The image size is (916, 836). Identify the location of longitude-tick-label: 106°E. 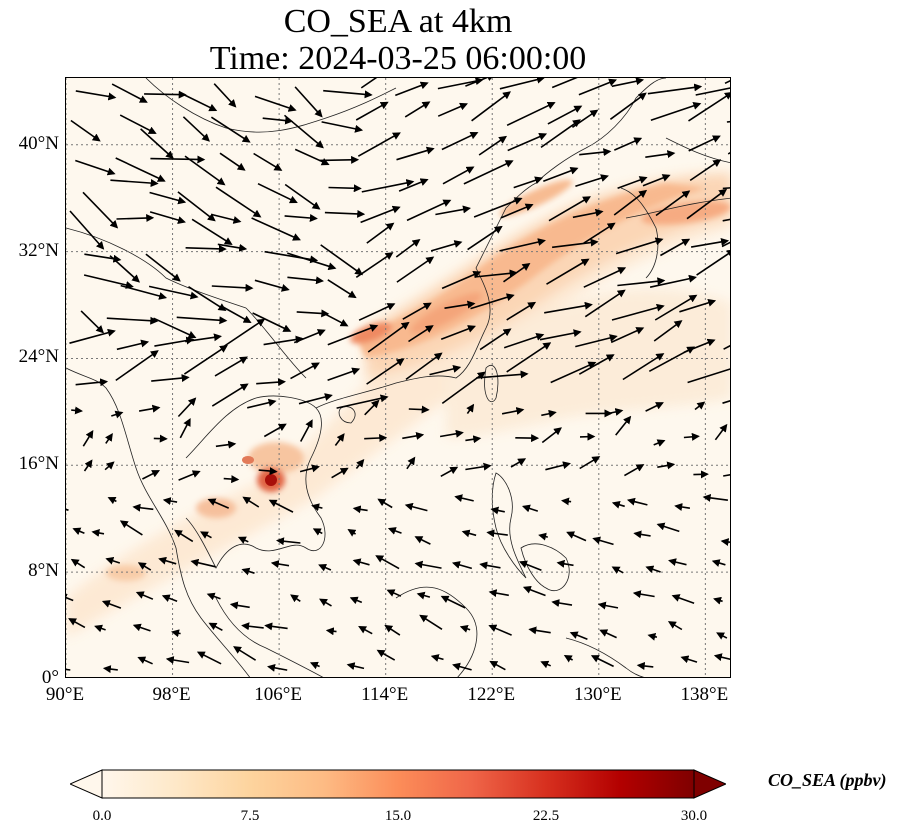
(278, 694).